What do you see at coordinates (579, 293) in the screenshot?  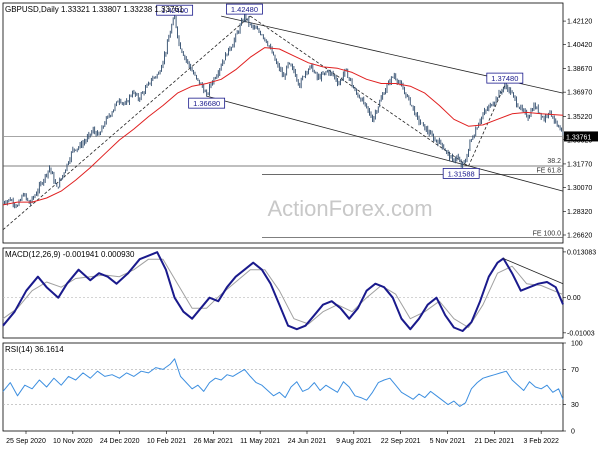 I see `macd-axis: 0.013083 0.00 -0.01003` at bounding box center [579, 293].